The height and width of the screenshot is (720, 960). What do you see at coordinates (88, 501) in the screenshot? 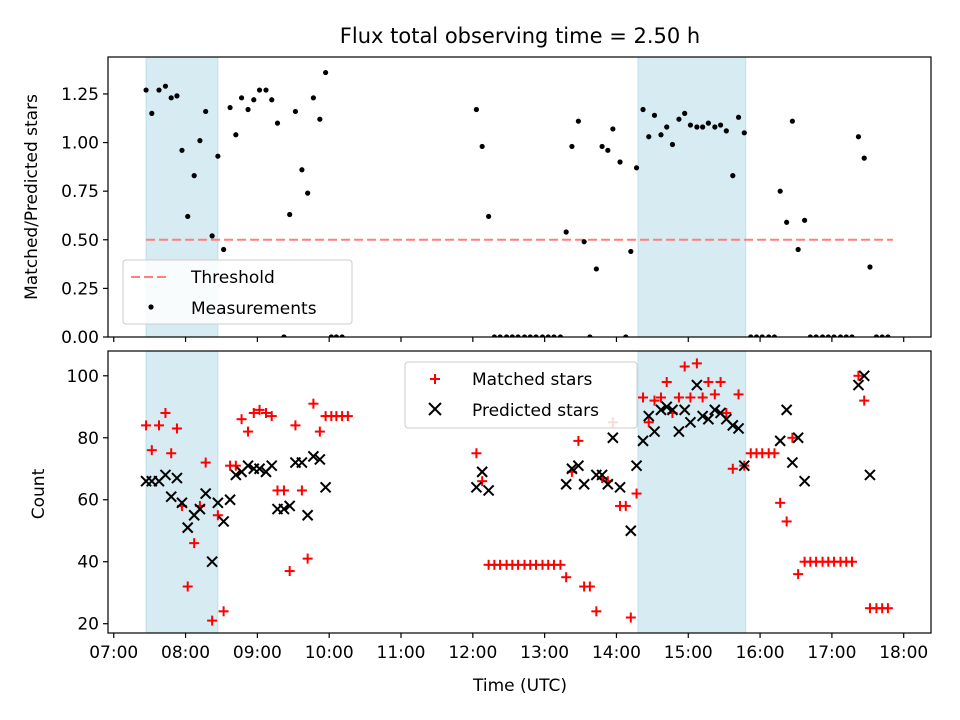
I see `y-tick-label: 60` at bounding box center [88, 501].